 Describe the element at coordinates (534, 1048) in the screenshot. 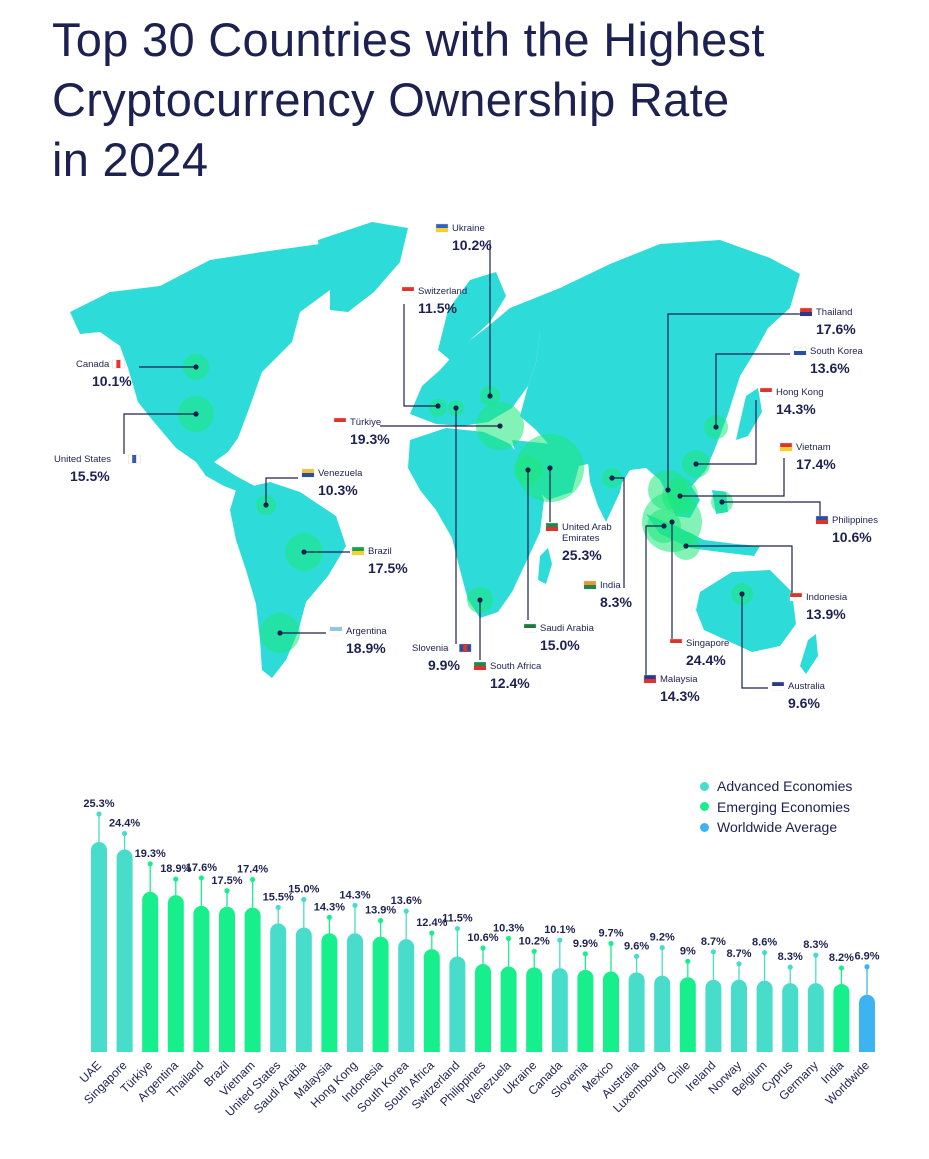

I see `bar-base-ukraine` at that location.